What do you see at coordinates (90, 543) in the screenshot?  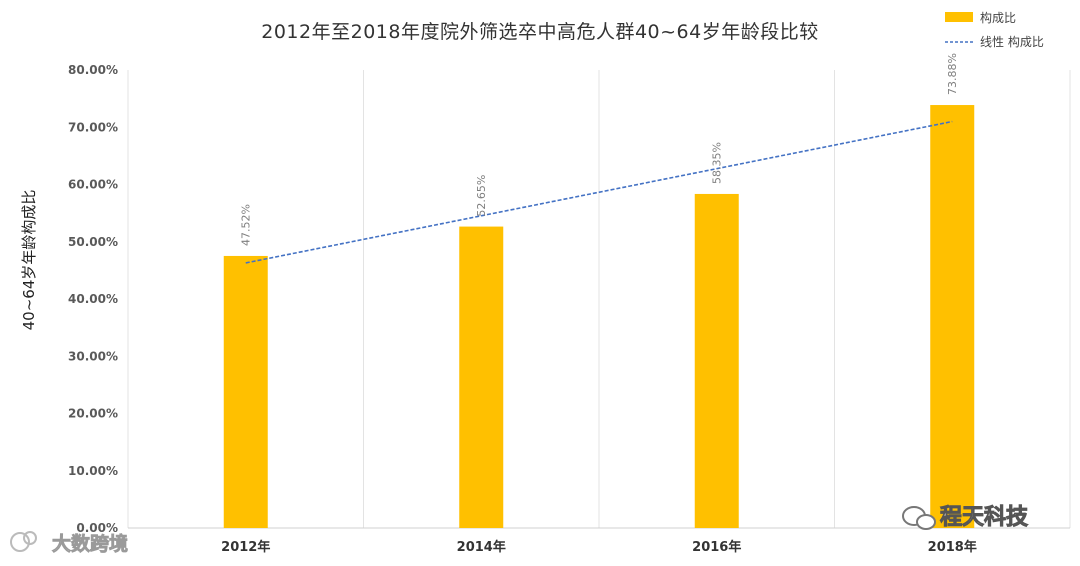 I see `watermark-left-text: 大数跨境` at bounding box center [90, 543].